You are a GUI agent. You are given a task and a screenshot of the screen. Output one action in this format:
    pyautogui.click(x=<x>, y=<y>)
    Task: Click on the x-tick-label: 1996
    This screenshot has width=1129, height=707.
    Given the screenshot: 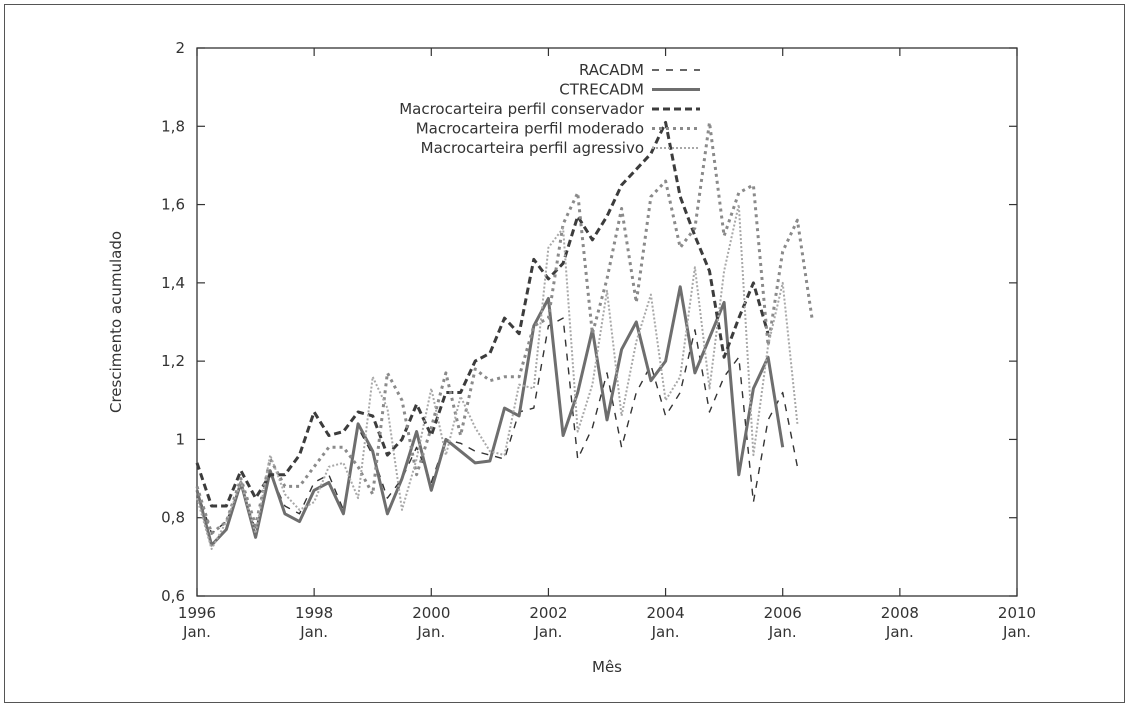 What is the action you would take?
    pyautogui.click(x=197, y=613)
    